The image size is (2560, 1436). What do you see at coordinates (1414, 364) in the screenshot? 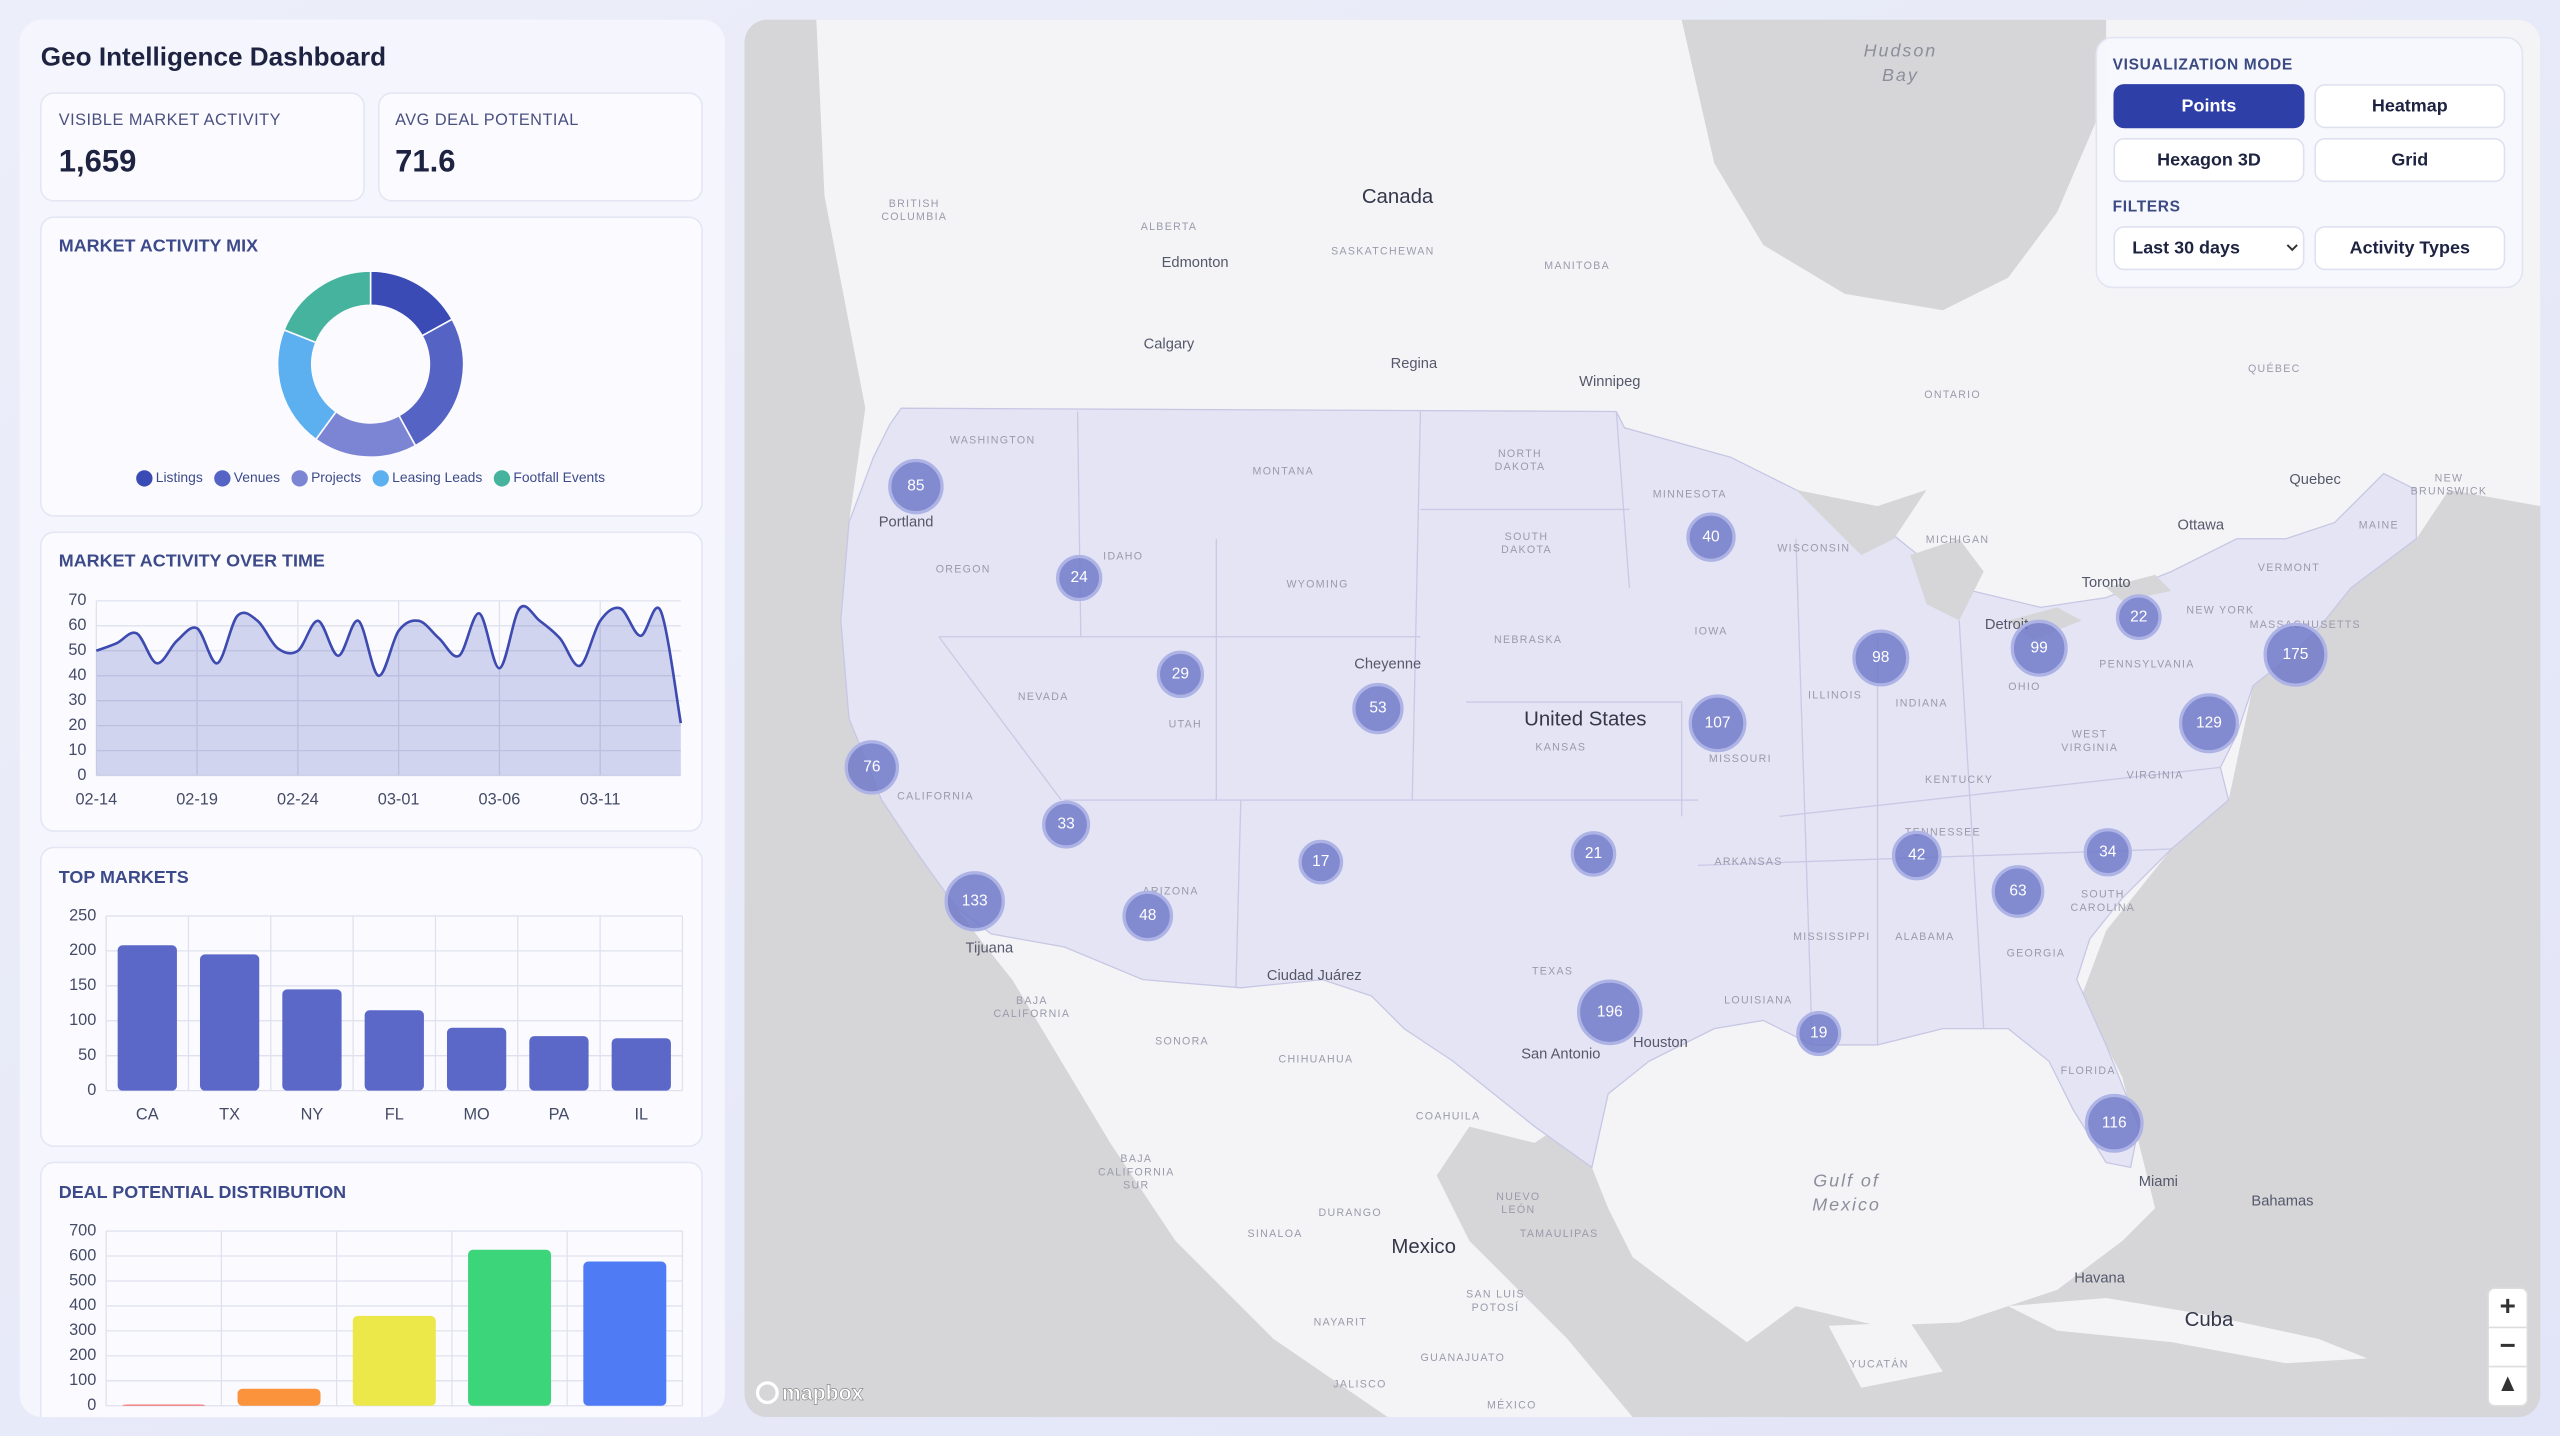
I see `city-label: Regina` at bounding box center [1414, 364].